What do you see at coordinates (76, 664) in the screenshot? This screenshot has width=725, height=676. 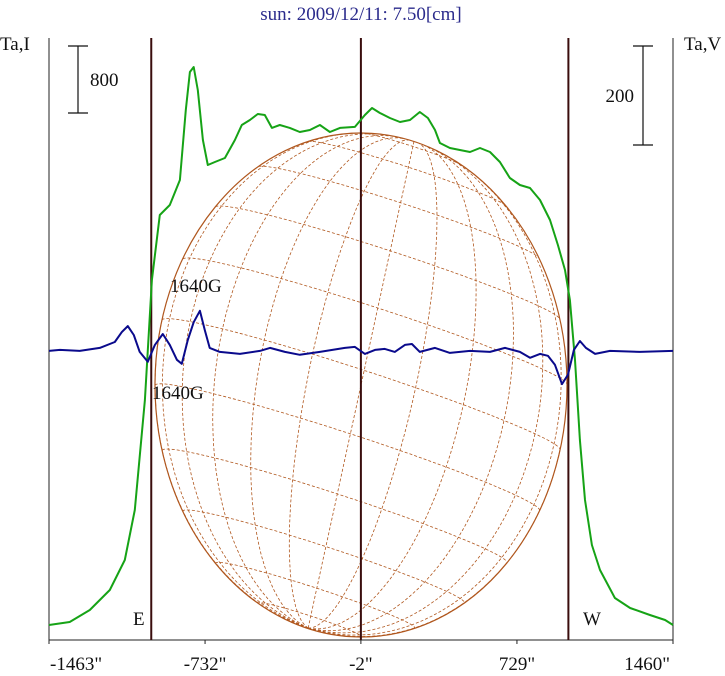 I see `x-tick-label: -1463"` at bounding box center [76, 664].